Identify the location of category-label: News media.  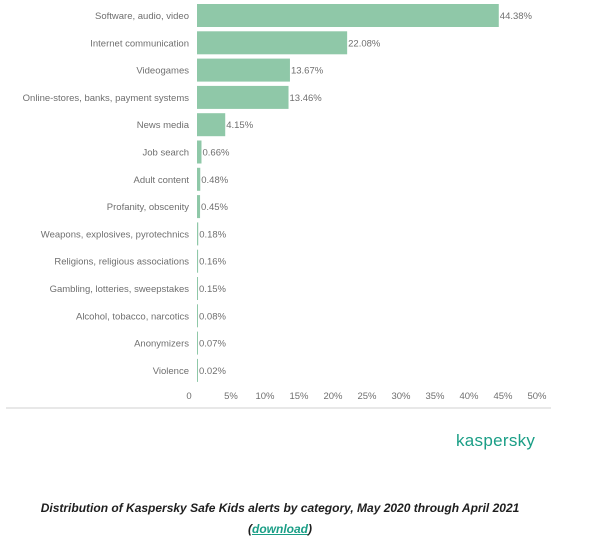
(163, 125).